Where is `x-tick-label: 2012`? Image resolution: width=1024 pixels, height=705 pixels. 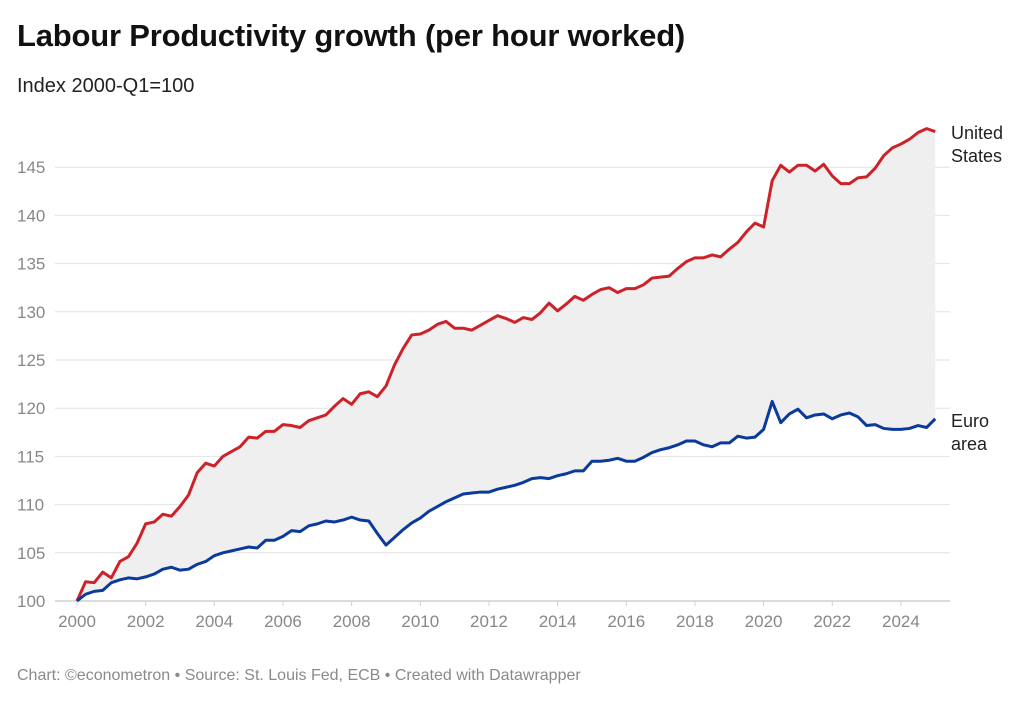
x-tick-label: 2012 is located at coordinates (489, 621).